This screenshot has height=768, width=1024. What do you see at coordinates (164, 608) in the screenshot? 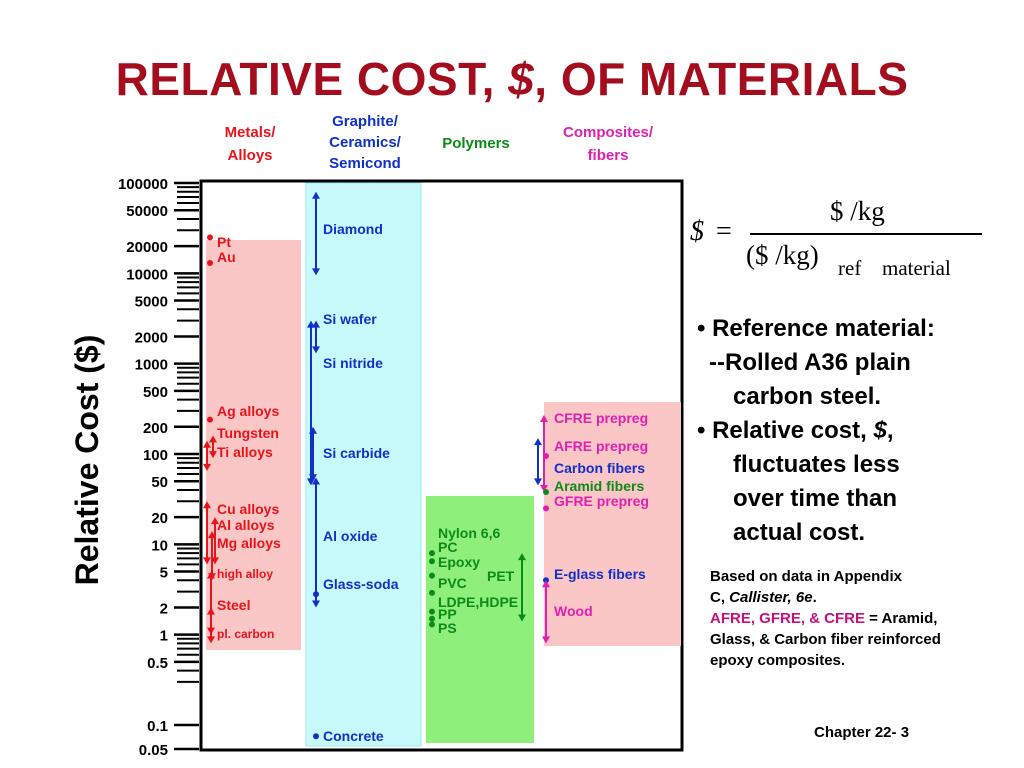
I see `y-tick-label: 2` at bounding box center [164, 608].